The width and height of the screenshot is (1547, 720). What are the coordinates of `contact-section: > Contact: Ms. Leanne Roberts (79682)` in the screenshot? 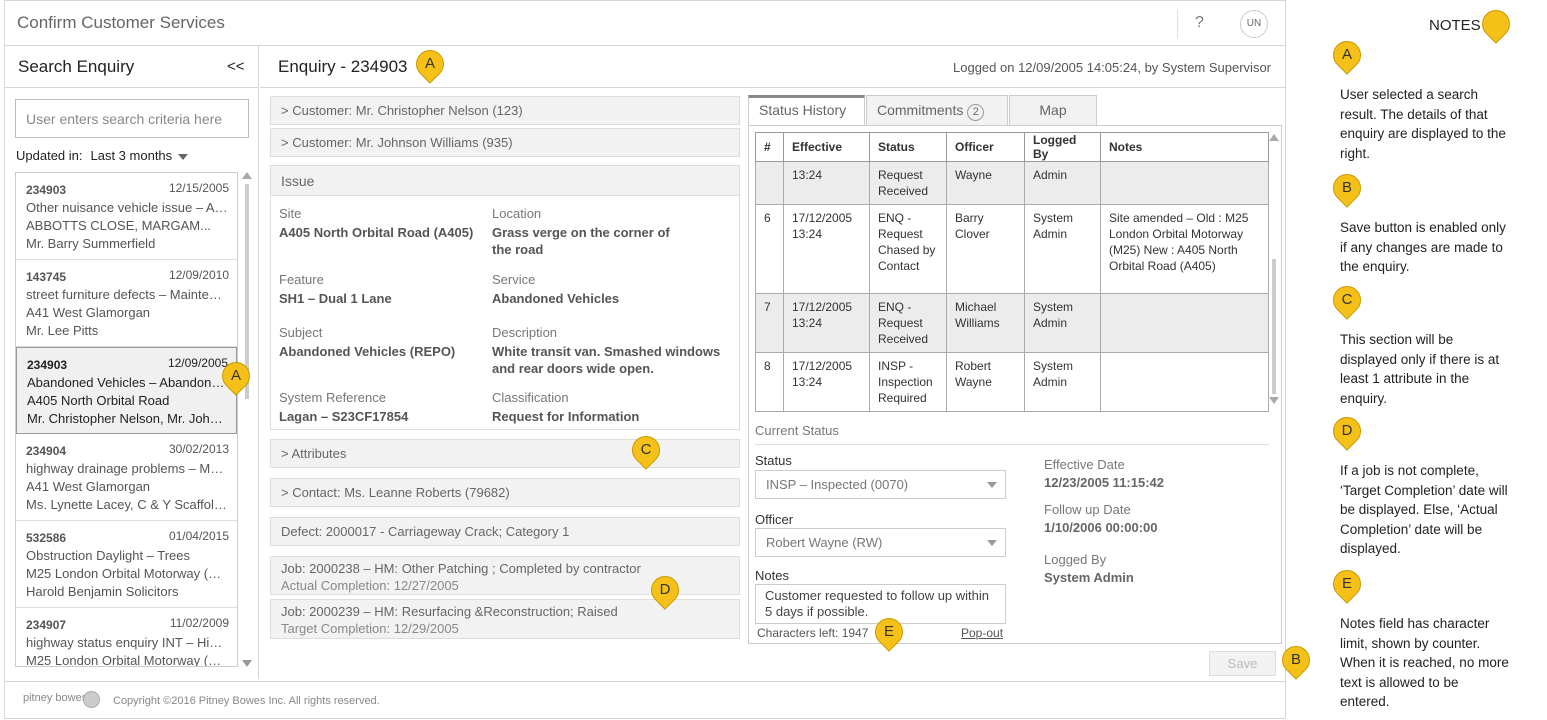 It's located at (505, 492).